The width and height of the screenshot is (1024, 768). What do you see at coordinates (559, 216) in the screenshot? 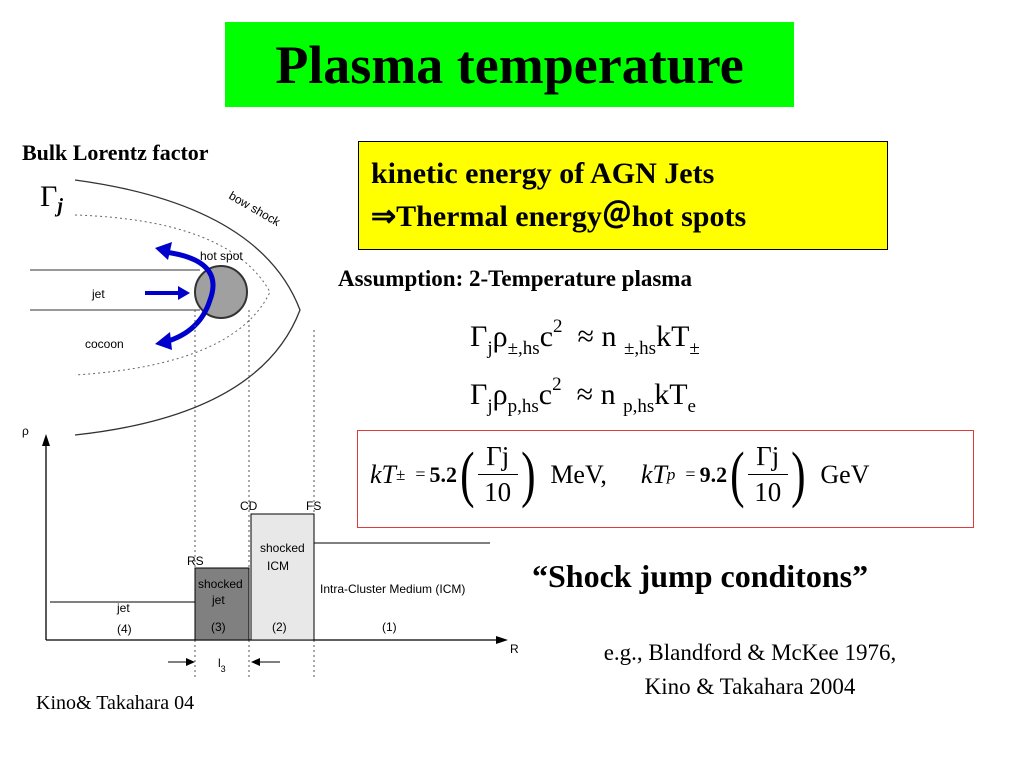
I see `thermal-energy-line: ⇒Thermal energy＠hot spots` at bounding box center [559, 216].